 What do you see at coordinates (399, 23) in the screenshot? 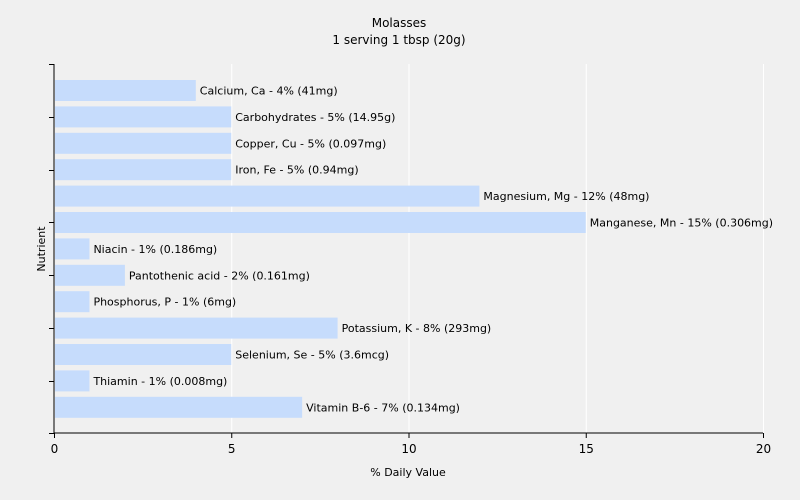
I see `chart-title: Molasses` at bounding box center [399, 23].